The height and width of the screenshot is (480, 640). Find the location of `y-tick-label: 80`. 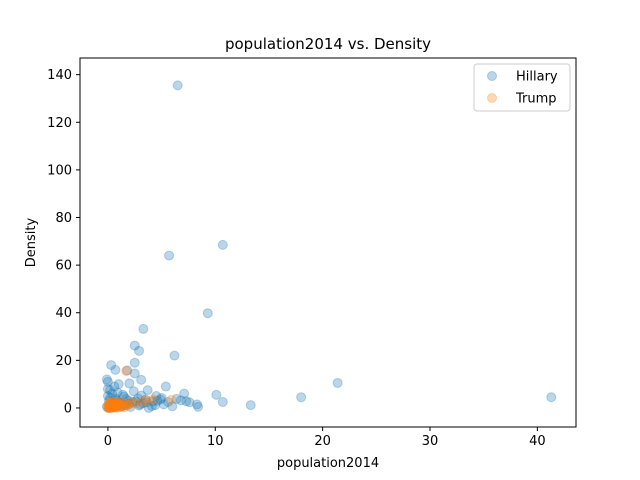

y-tick-label: 80 is located at coordinates (63, 218).